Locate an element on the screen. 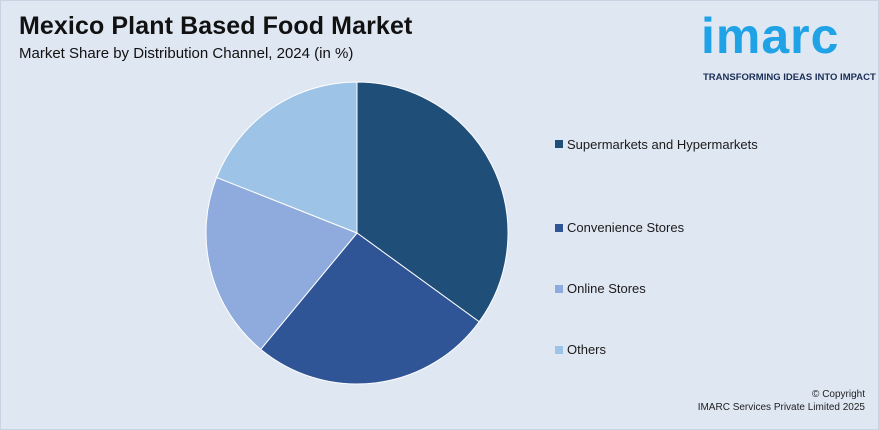  copyright-line: © Copyright is located at coordinates (838, 394).